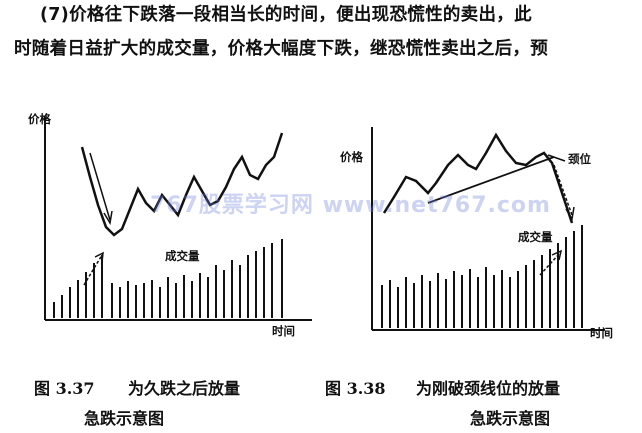 This screenshot has height=433, width=642. What do you see at coordinates (286, 15) in the screenshot?
I see `paragraph-line-1: (7)价格往下跌落一段相当长的时间，便出现恐慌性的卖出，此` at bounding box center [286, 15].